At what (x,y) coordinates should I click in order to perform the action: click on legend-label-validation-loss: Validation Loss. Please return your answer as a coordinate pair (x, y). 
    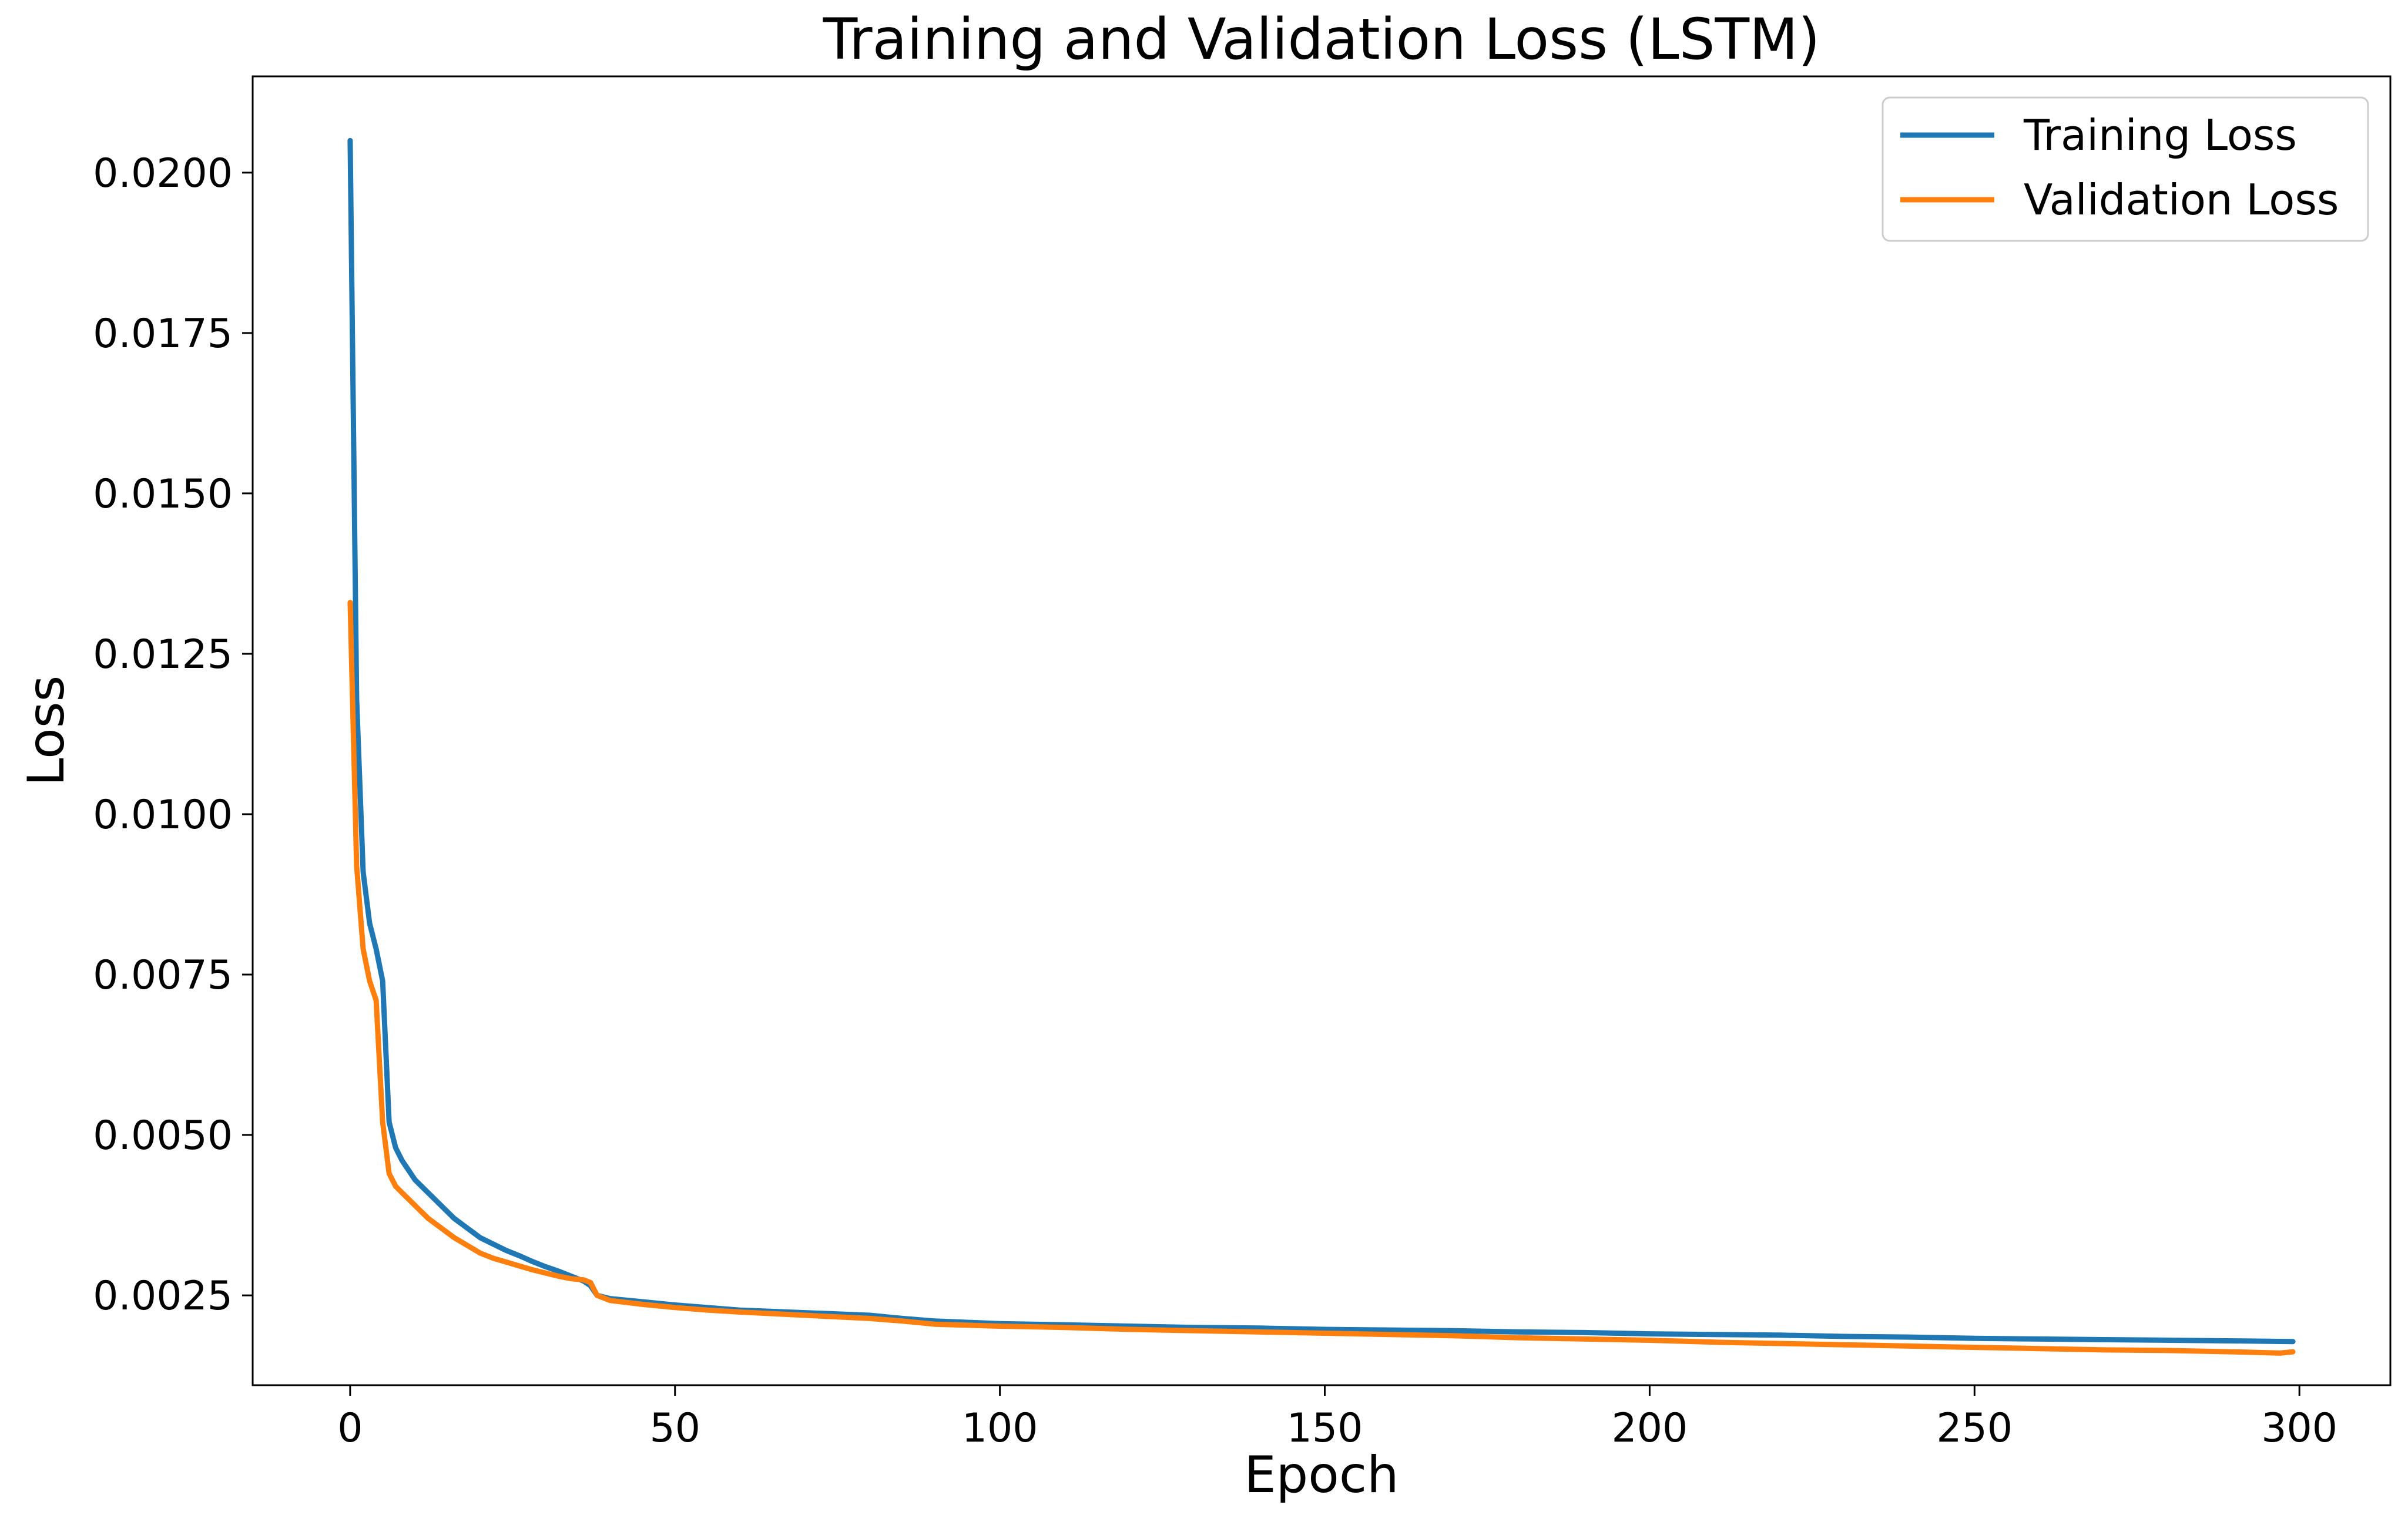
    Looking at the image, I should click on (2181, 199).